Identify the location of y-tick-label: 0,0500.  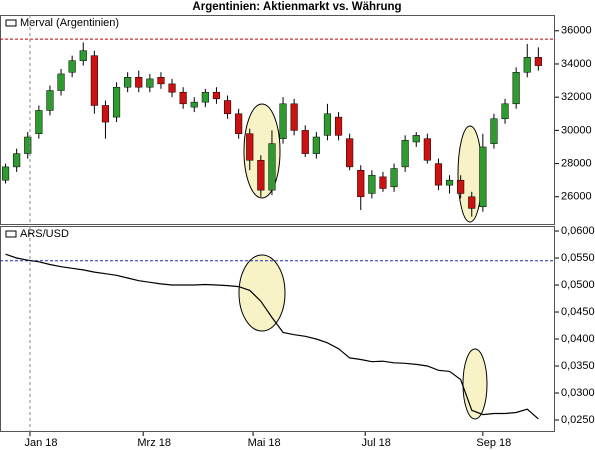
(578, 285).